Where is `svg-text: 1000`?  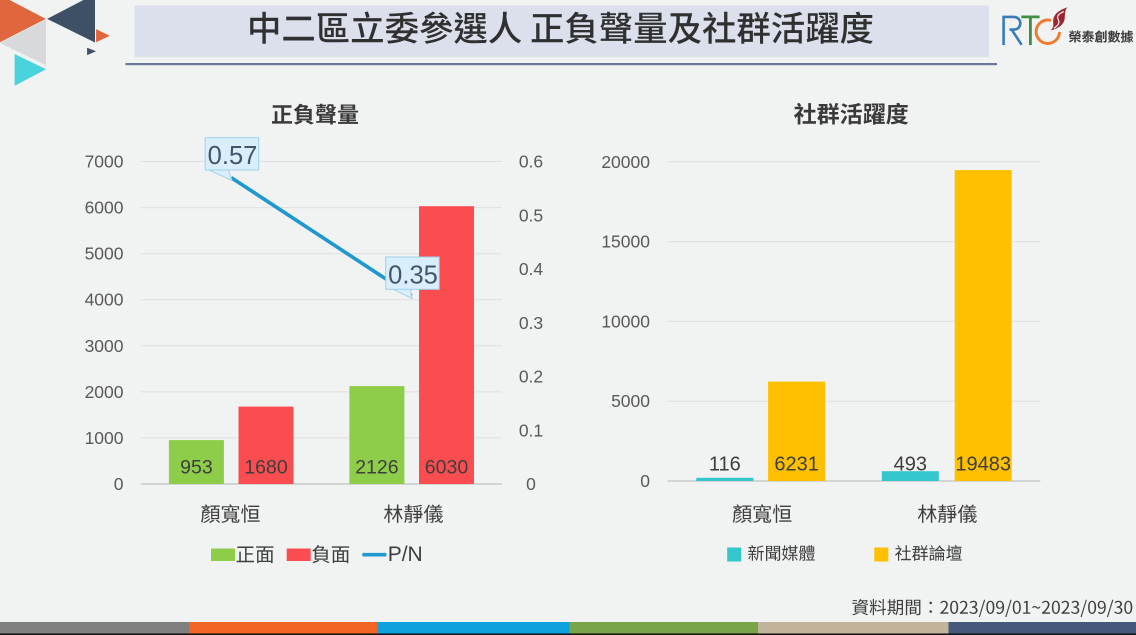
svg-text: 1000 is located at coordinates (104, 438).